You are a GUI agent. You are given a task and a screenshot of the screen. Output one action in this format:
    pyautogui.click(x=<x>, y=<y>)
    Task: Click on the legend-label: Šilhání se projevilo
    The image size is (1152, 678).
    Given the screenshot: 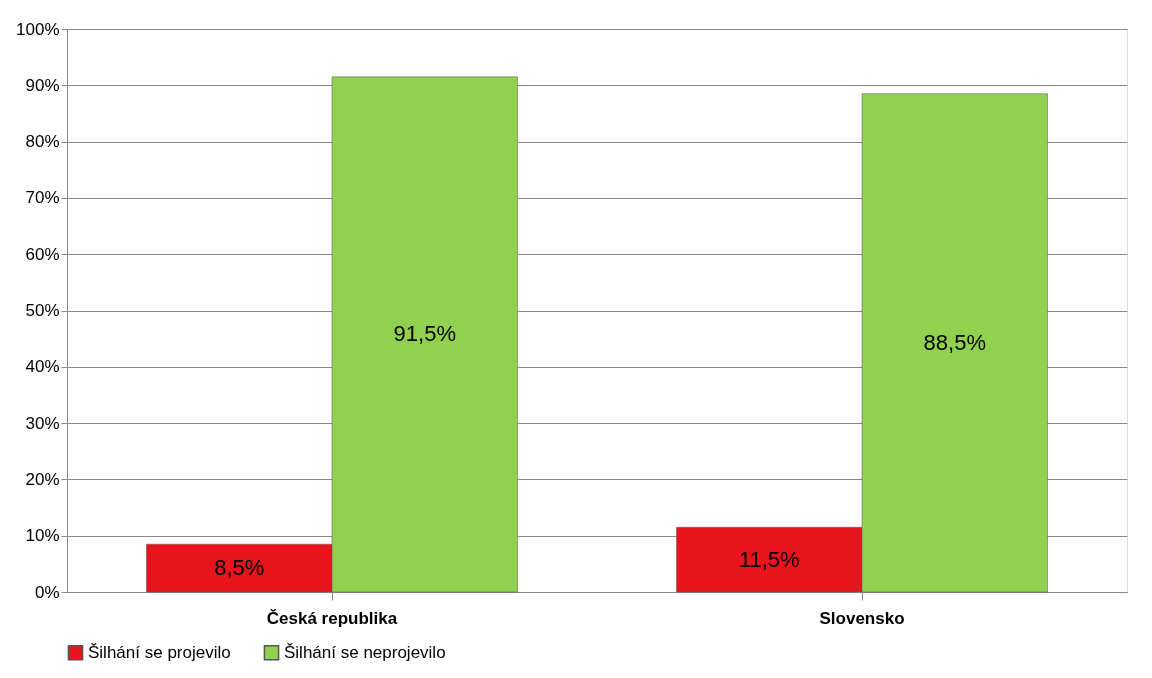 What is the action you would take?
    pyautogui.click(x=159, y=652)
    